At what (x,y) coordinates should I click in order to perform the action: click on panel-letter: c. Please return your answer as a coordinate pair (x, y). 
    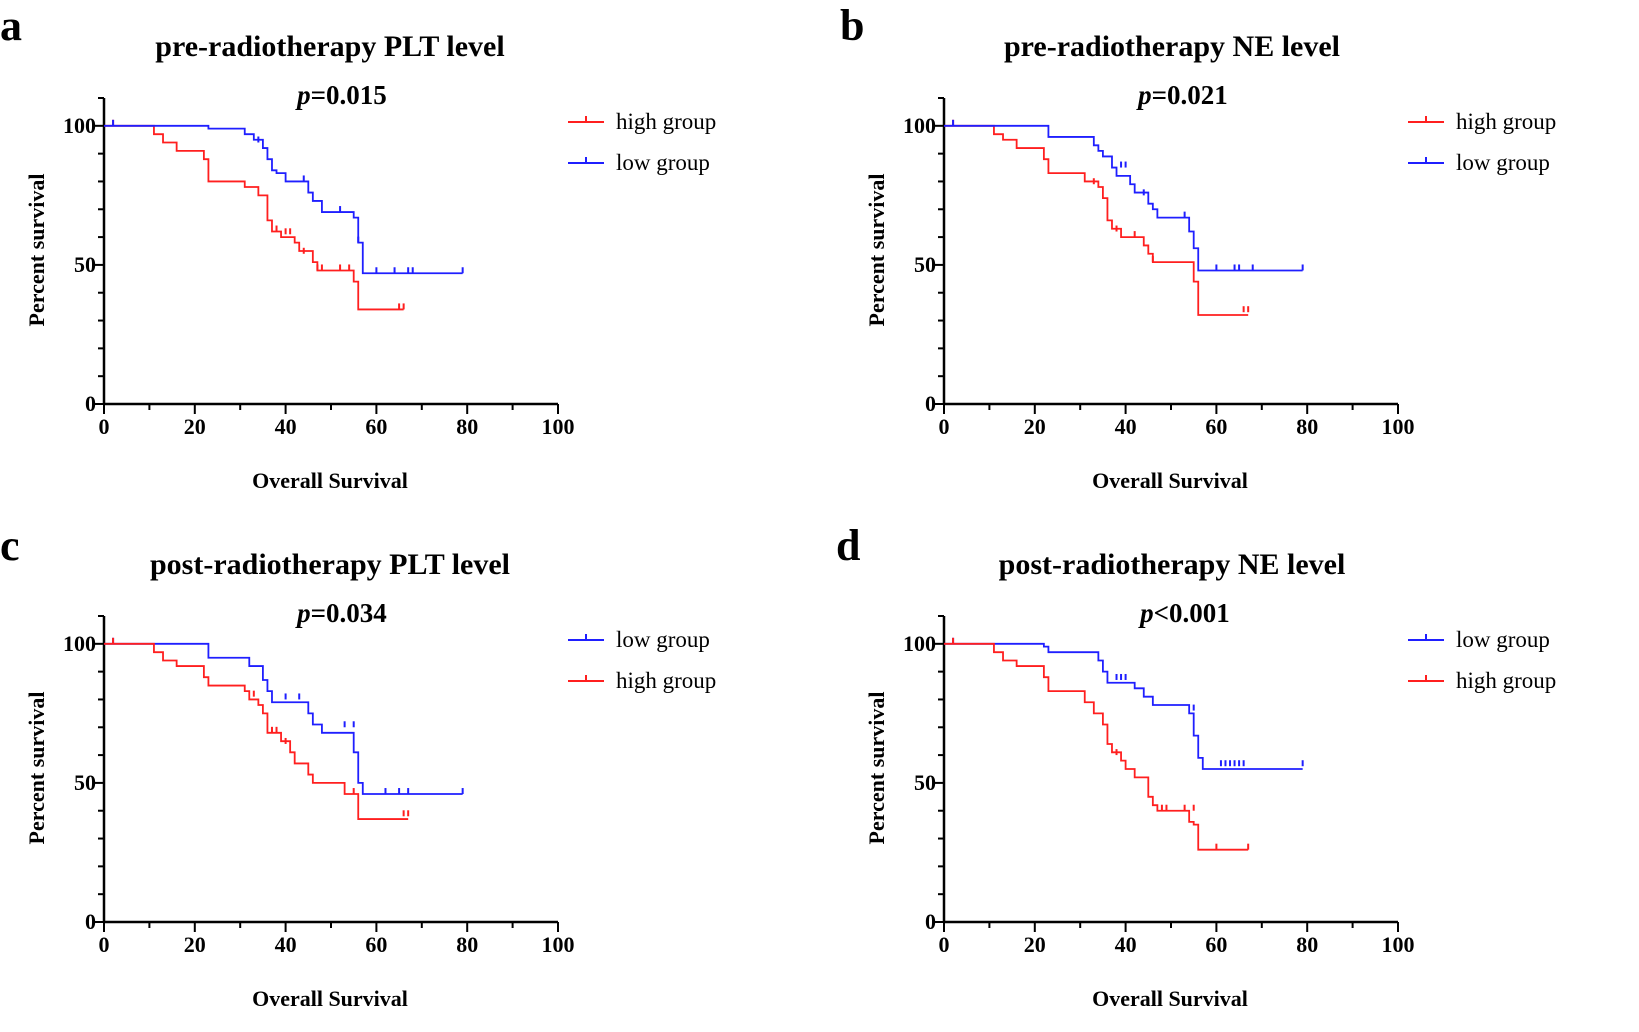
    Looking at the image, I should click on (10, 545).